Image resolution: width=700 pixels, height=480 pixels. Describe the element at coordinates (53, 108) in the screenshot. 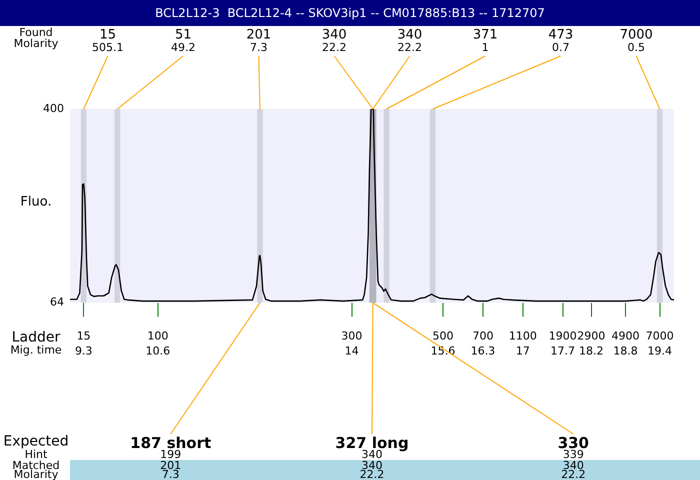

I see `y-tick-label: 400` at that location.